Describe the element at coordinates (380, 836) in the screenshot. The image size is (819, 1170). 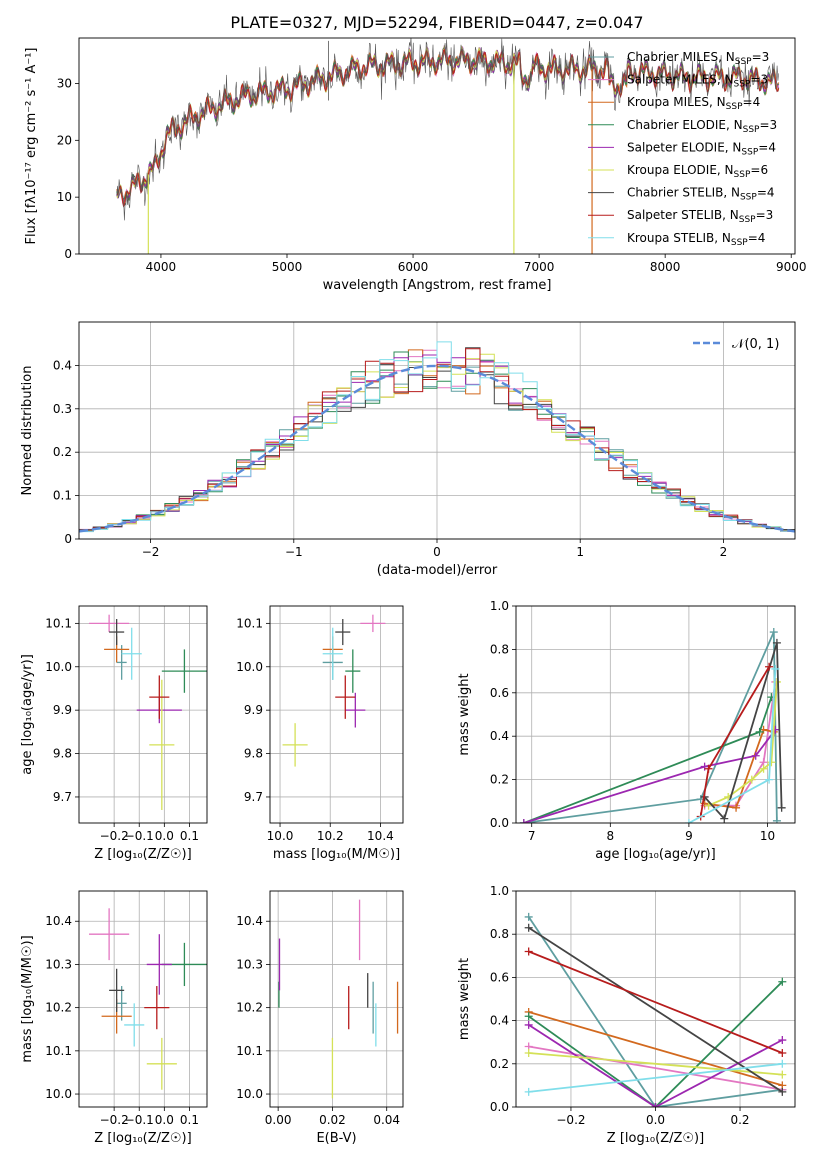
I see `x-tick-label: 10.4` at that location.